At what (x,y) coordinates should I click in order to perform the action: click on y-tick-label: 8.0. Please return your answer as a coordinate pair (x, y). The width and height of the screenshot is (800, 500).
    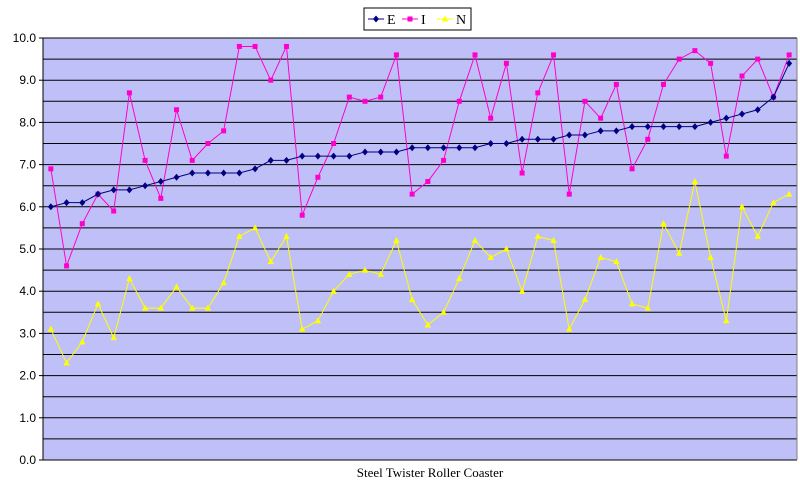
    Looking at the image, I should click on (27, 122).